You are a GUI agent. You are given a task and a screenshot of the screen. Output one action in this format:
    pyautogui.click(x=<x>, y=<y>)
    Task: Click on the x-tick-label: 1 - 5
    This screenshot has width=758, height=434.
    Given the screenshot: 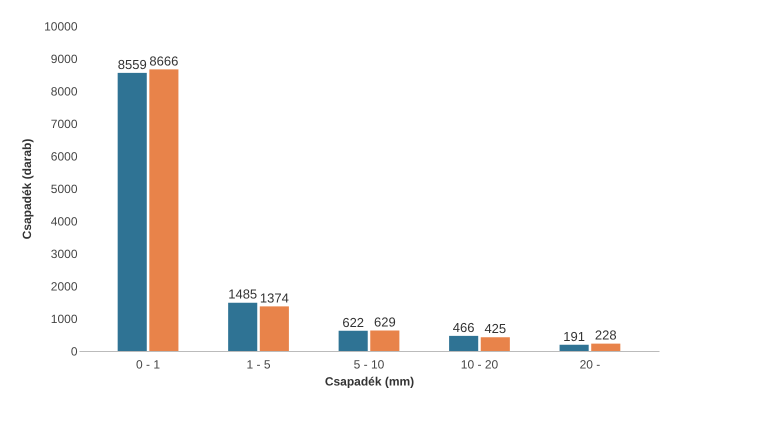 What is the action you would take?
    pyautogui.click(x=258, y=365)
    